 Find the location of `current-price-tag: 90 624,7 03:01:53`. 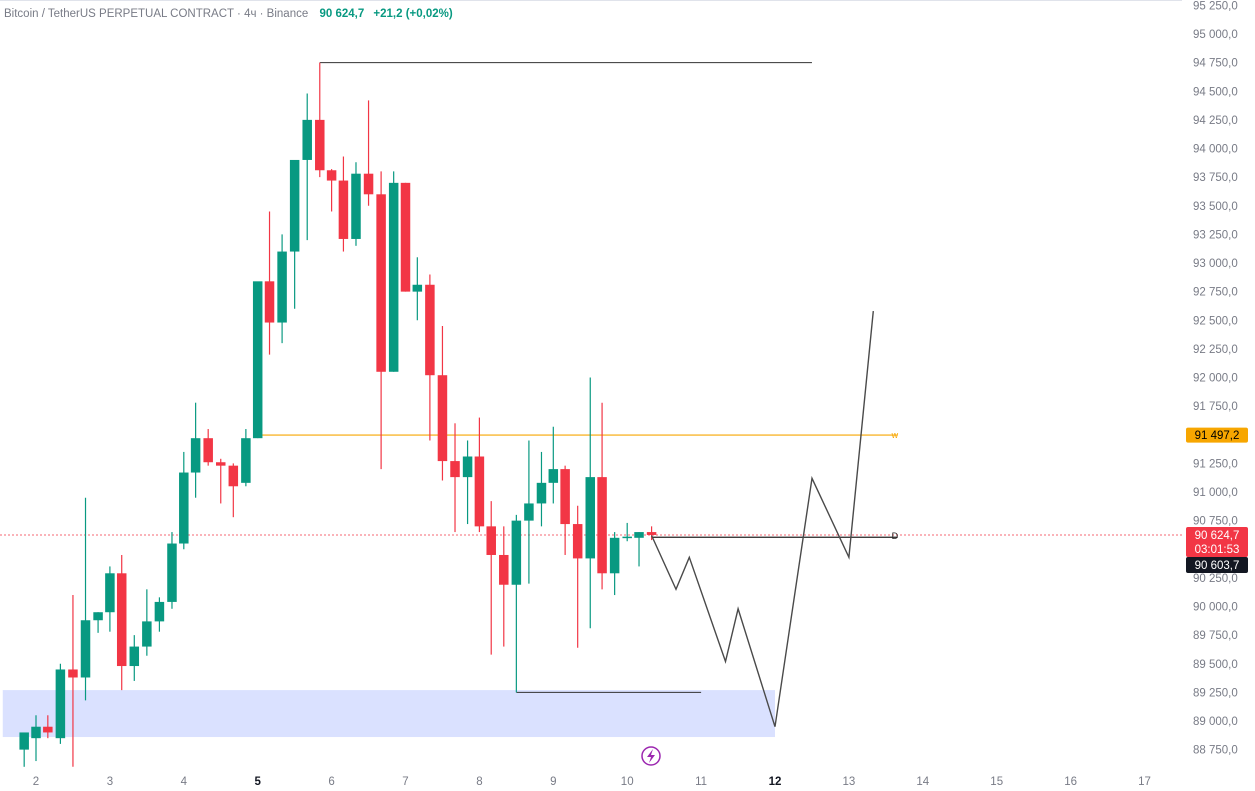

current-price-tag: 90 624,7 03:01:53 is located at coordinates (1217, 541).